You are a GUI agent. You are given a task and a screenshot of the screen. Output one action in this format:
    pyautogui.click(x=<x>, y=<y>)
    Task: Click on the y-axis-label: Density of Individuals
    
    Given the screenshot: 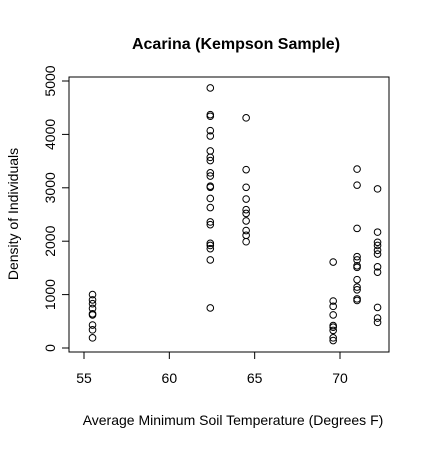 What is the action you would take?
    pyautogui.click(x=13, y=214)
    